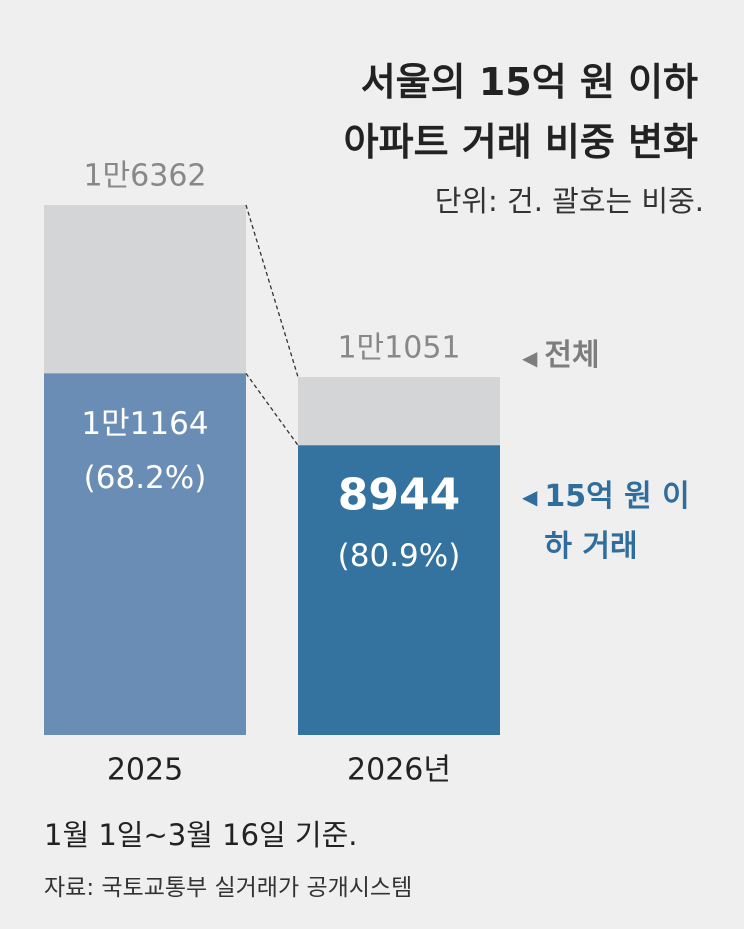 This screenshot has height=929, width=744. Describe the element at coordinates (145, 770) in the screenshot. I see `x-tick-label: 2025` at that location.